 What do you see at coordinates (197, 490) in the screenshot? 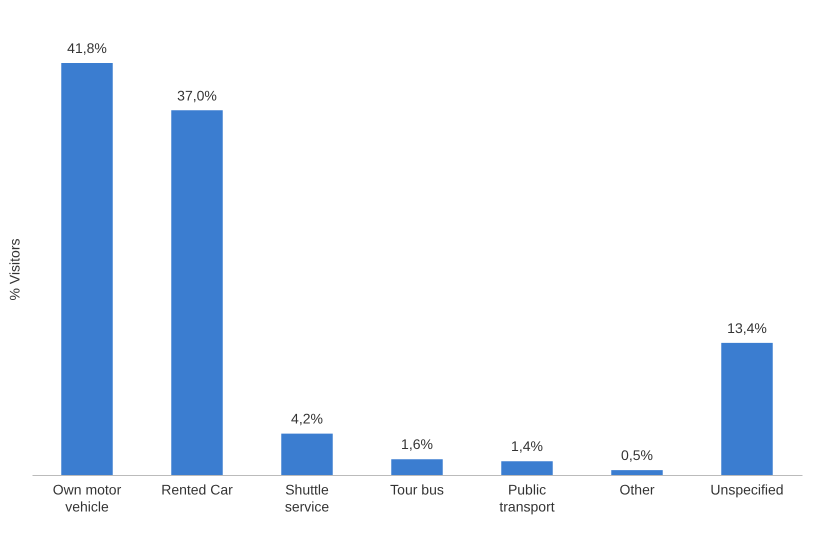
I see `x-tick-label: Rented Car` at bounding box center [197, 490].